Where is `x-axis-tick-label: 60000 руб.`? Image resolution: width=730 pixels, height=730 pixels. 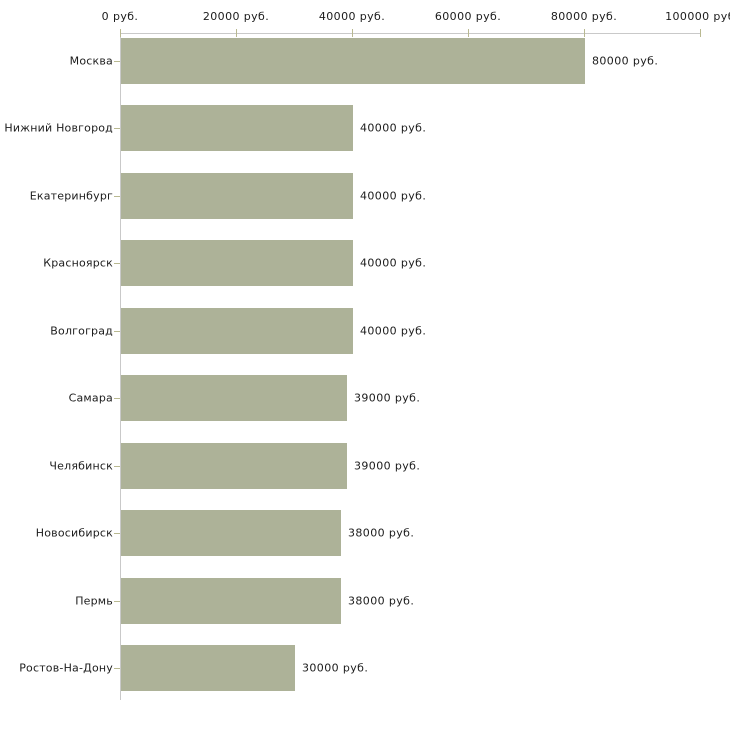 x-axis-tick-label: 60000 руб. is located at coordinates (468, 16).